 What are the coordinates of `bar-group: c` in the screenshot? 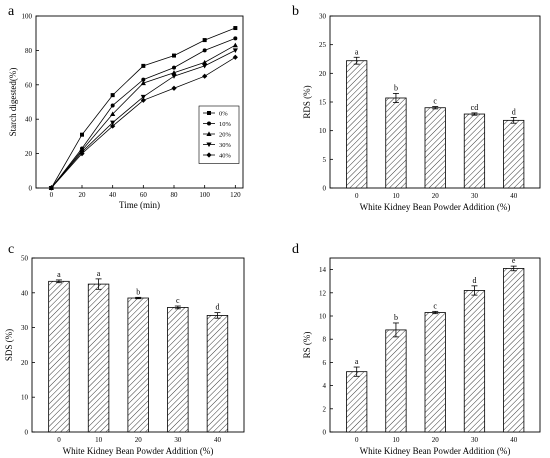 It's located at (435, 367).